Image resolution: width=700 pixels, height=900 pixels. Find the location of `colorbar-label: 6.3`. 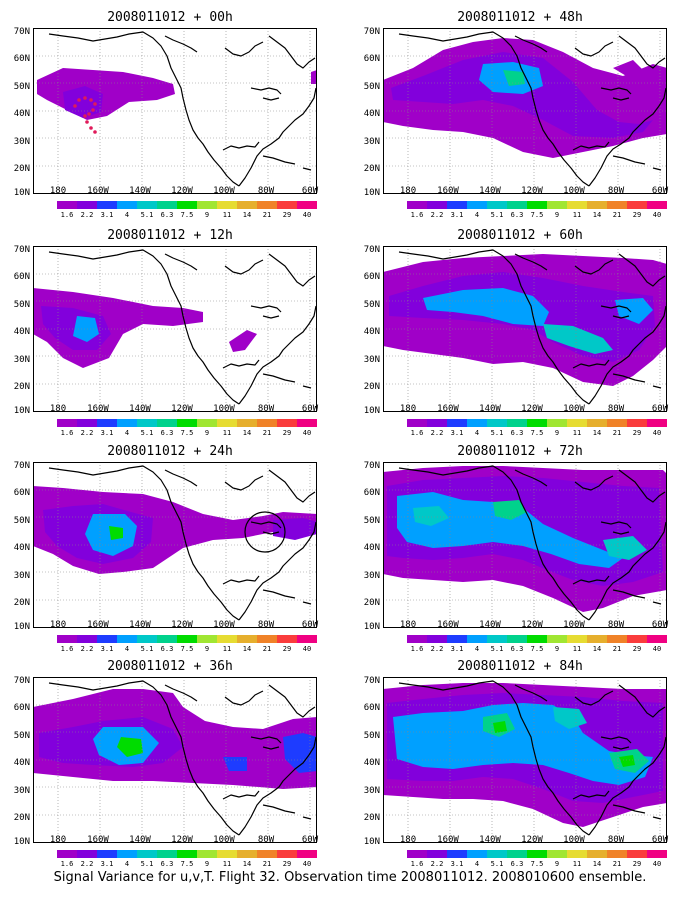

colorbar-label: 6.3 is located at coordinates (517, 649).